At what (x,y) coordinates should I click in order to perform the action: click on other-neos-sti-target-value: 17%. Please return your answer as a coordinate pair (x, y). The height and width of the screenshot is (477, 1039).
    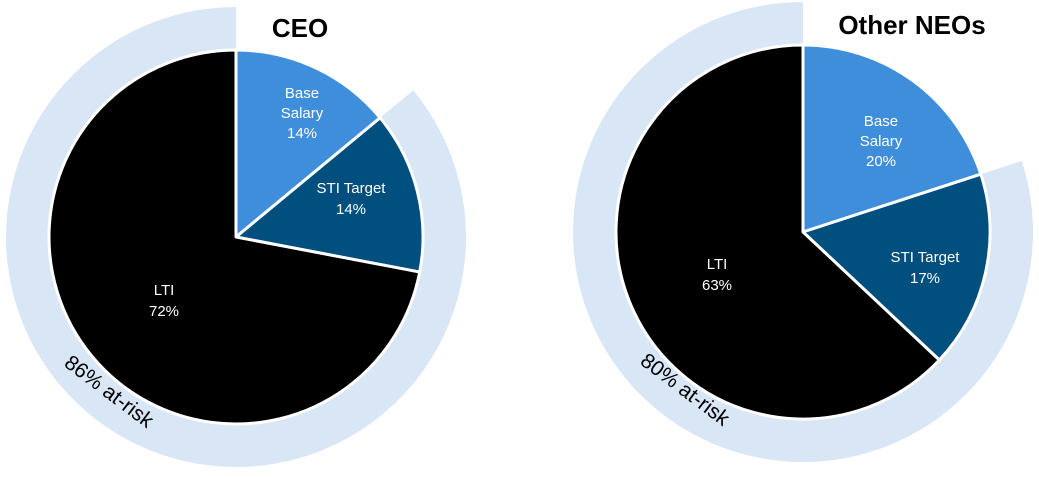
    Looking at the image, I should click on (925, 278).